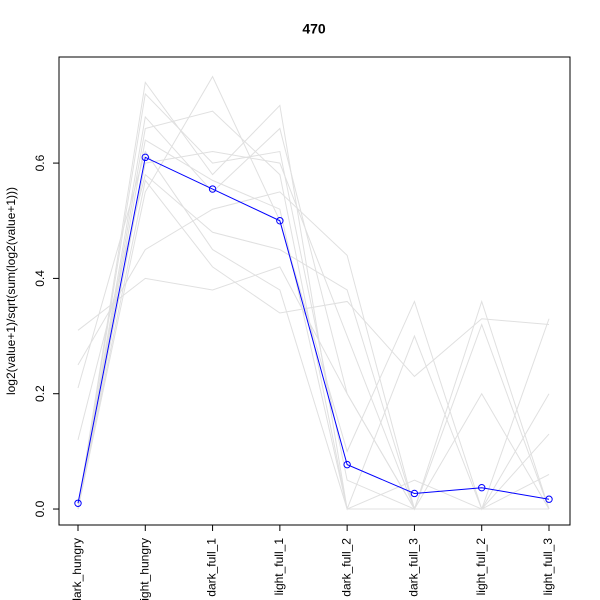  I want to click on y-axis-label: log2(value+1)/sqrt(sum(log2(value+1))), so click(11, 291).